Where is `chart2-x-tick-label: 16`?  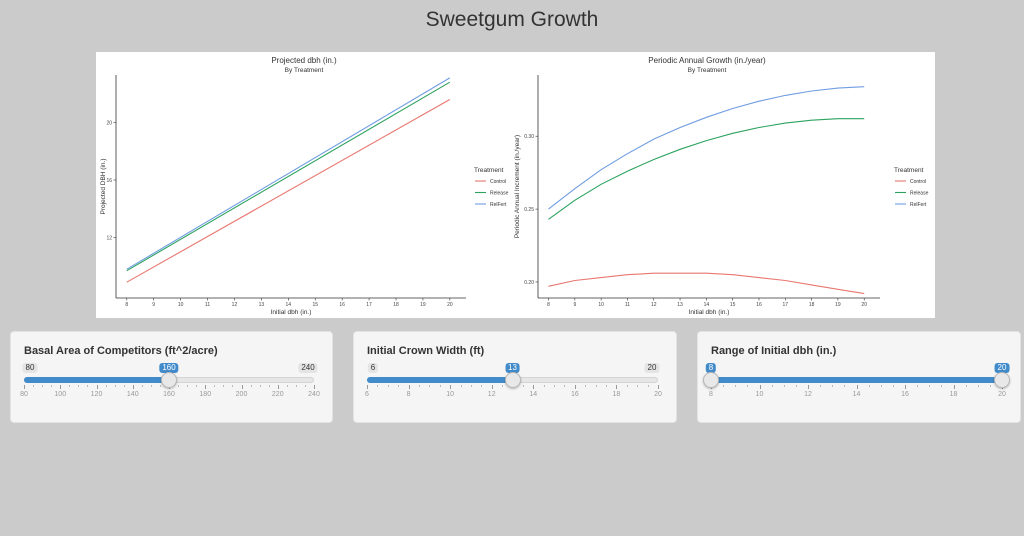 chart2-x-tick-label: 16 is located at coordinates (759, 305).